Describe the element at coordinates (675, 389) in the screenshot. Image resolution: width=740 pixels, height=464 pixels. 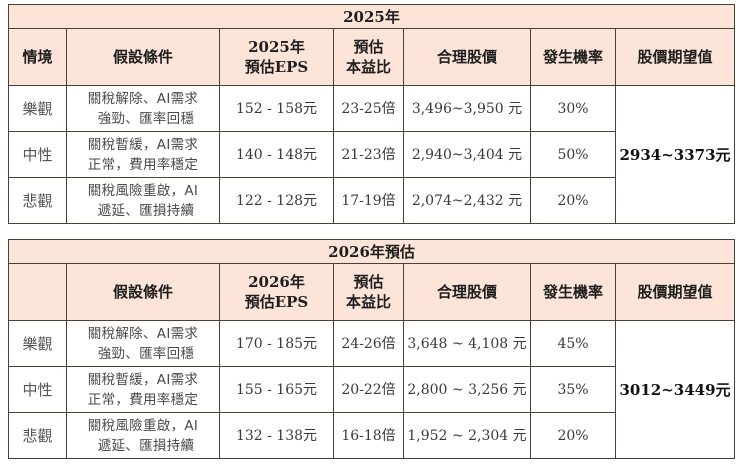
I see `expected-value-cell: 3012~3449元` at that location.